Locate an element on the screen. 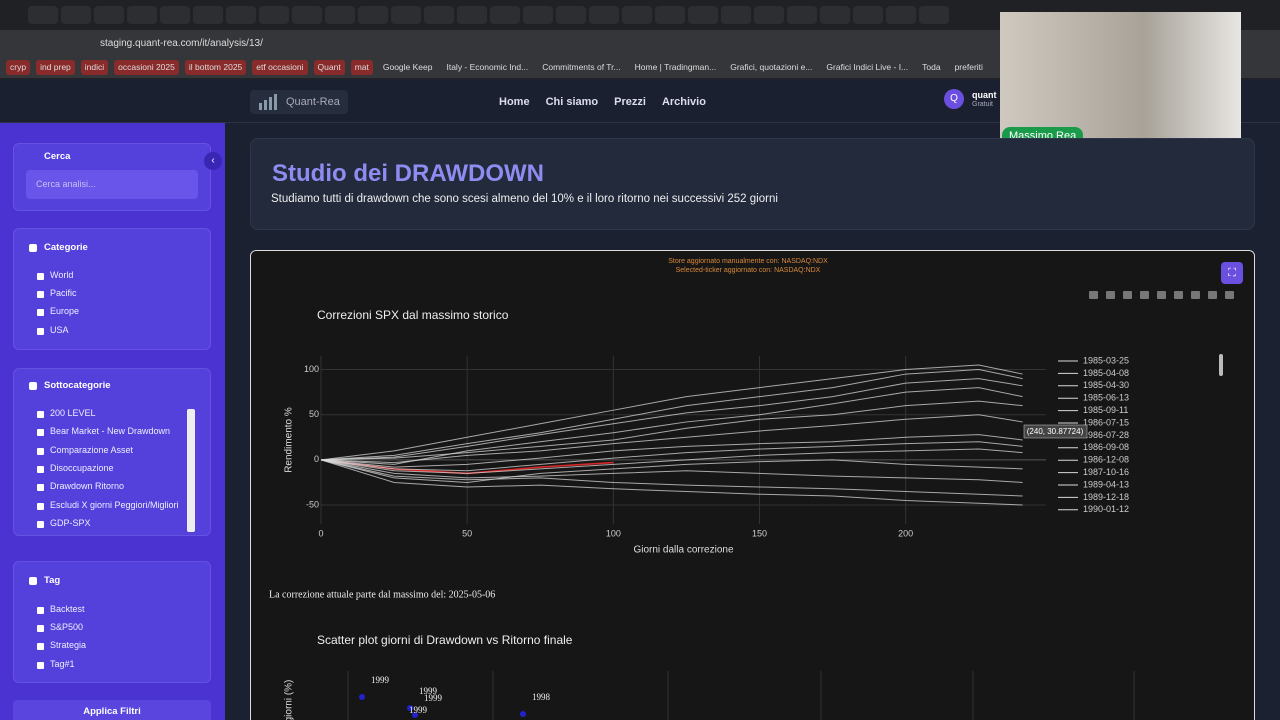 This screenshot has height=720, width=1280. subcategories-card is located at coordinates (112, 452).